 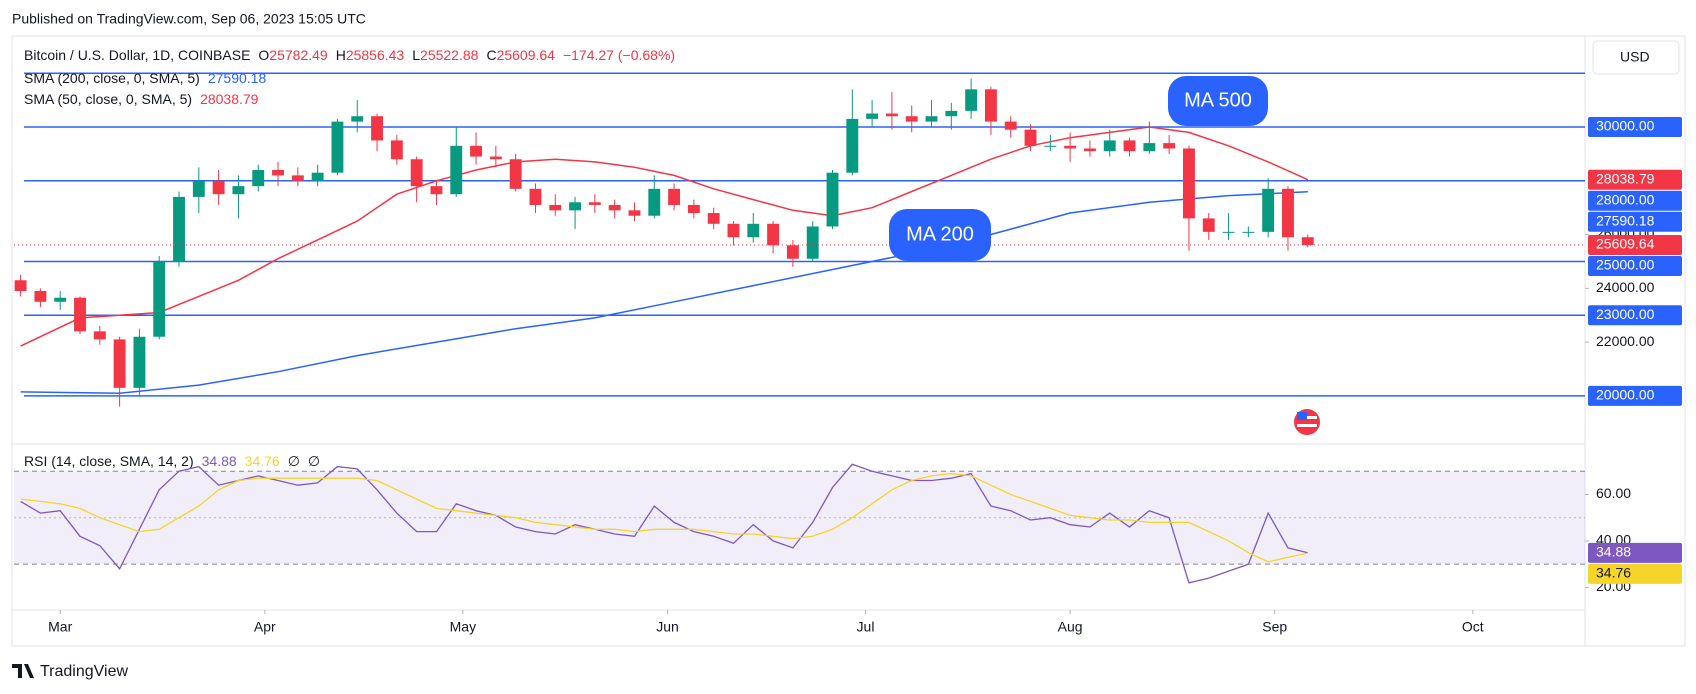 I want to click on rsi-last-label: 34.88, so click(x=1613, y=552).